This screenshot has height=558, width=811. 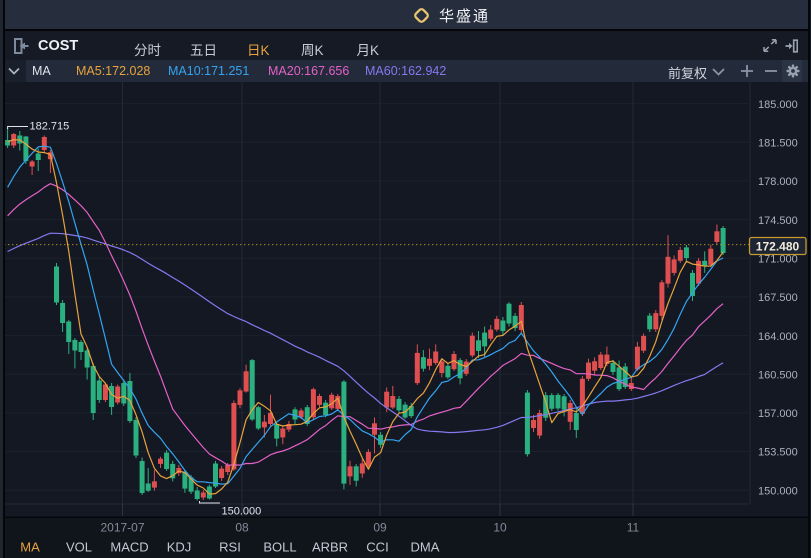 What do you see at coordinates (50, 127) in the screenshot?
I see `svg-text: 182.715` at bounding box center [50, 127].